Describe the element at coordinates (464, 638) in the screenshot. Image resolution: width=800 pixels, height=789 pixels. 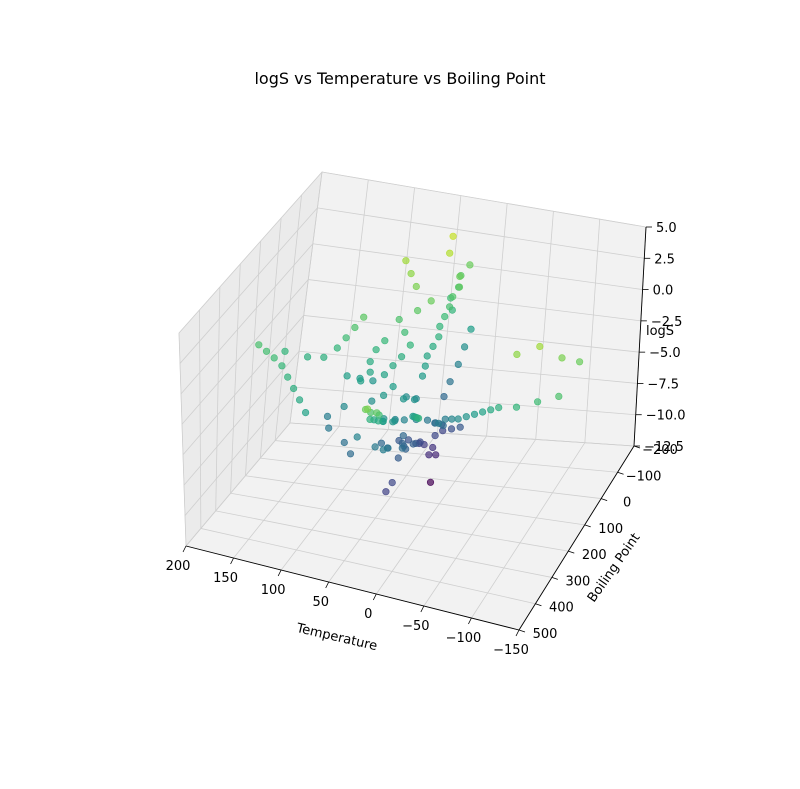
I see `x-tick-label: −100` at that location.